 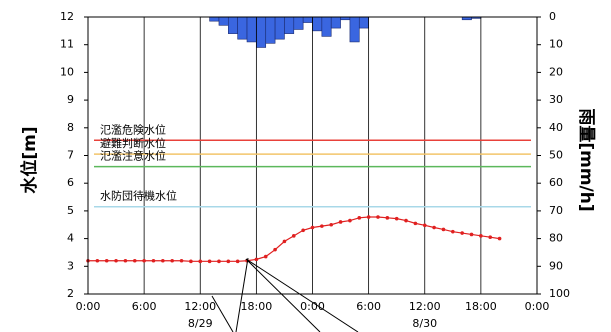 What do you see at coordinates (586, 159) in the screenshot?
I see `y2-axis-title: 雨量[mm/h]` at bounding box center [586, 159].